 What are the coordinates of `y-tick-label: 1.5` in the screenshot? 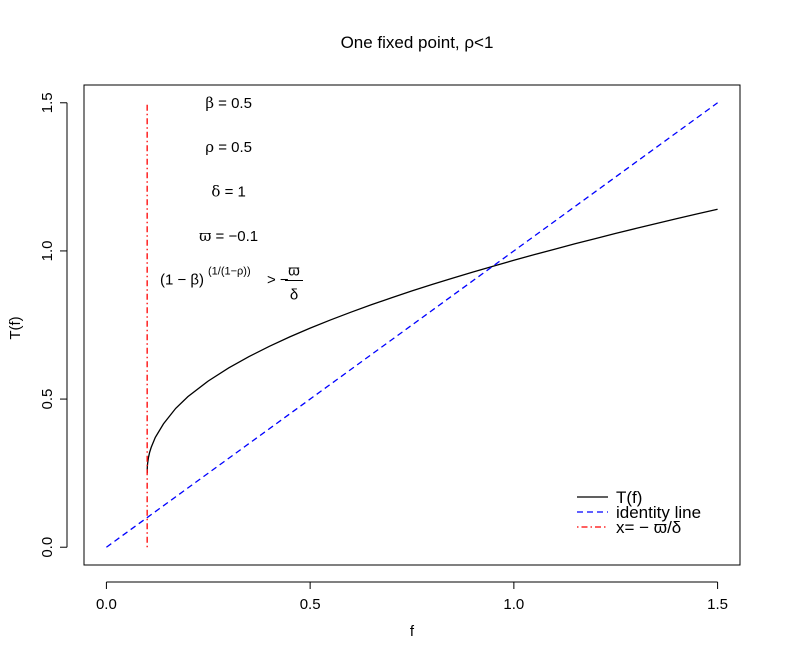 It's located at (47, 102).